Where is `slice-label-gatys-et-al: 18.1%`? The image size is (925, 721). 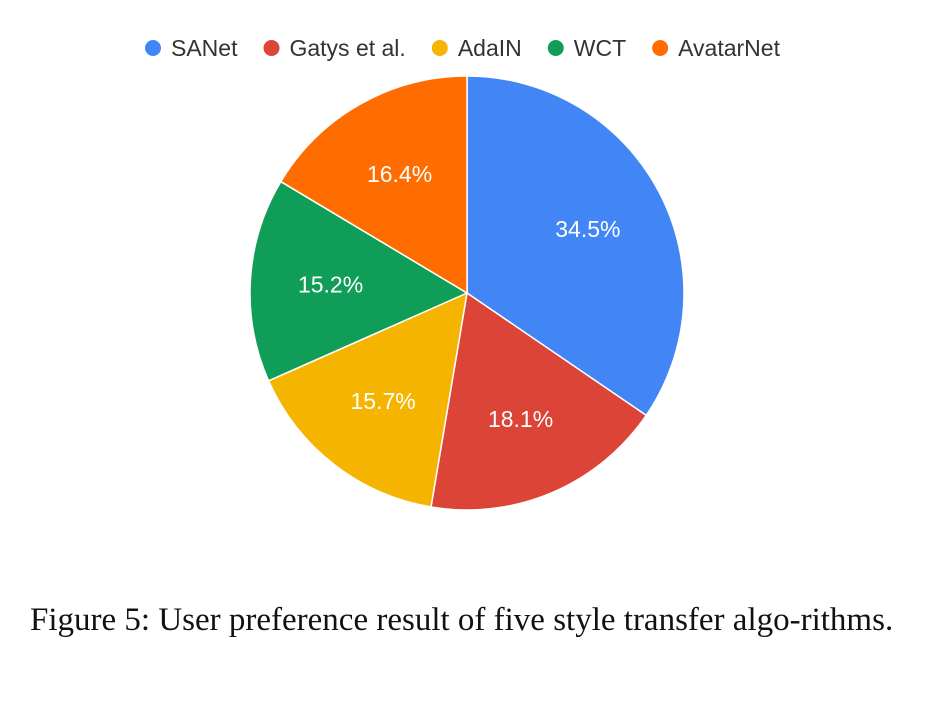
slice-label-gatys-et-al: 18.1% is located at coordinates (520, 419).